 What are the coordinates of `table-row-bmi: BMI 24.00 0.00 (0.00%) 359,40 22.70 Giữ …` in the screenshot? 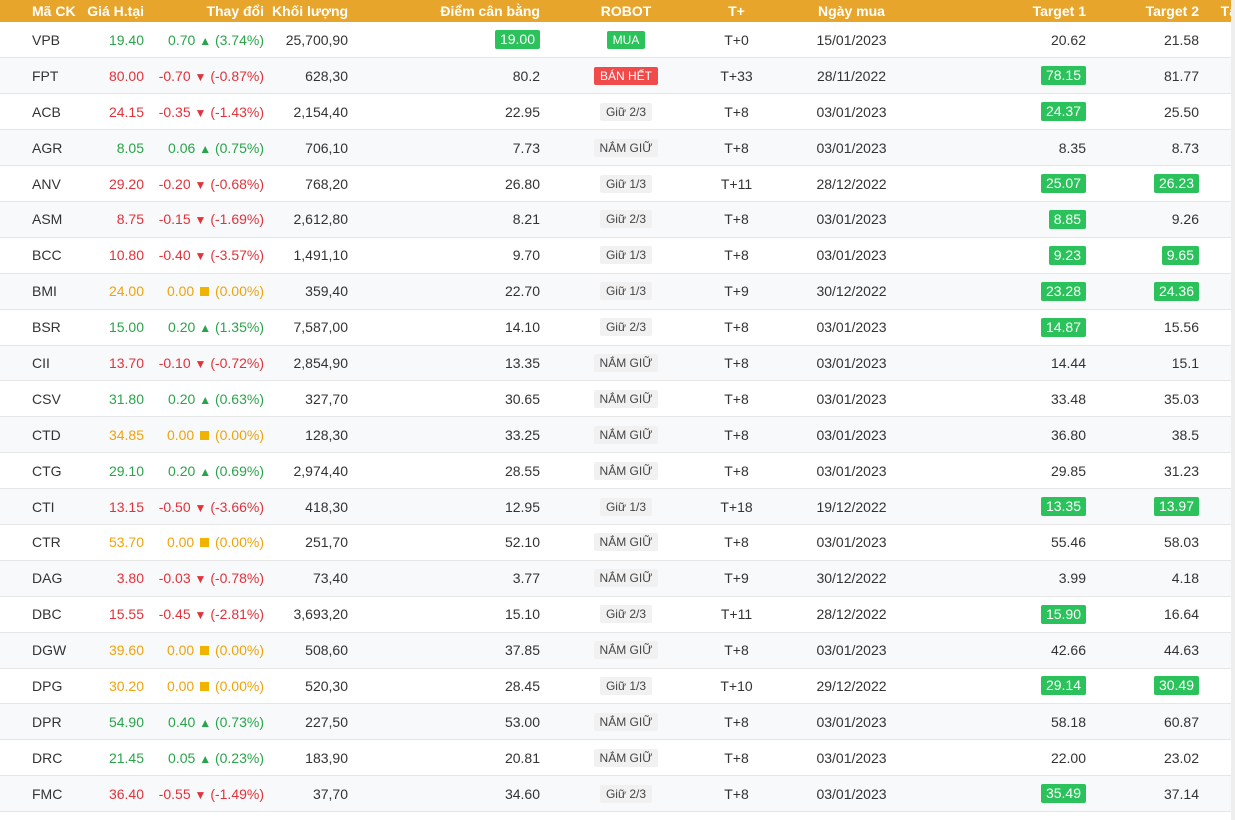 It's located at (617, 291).